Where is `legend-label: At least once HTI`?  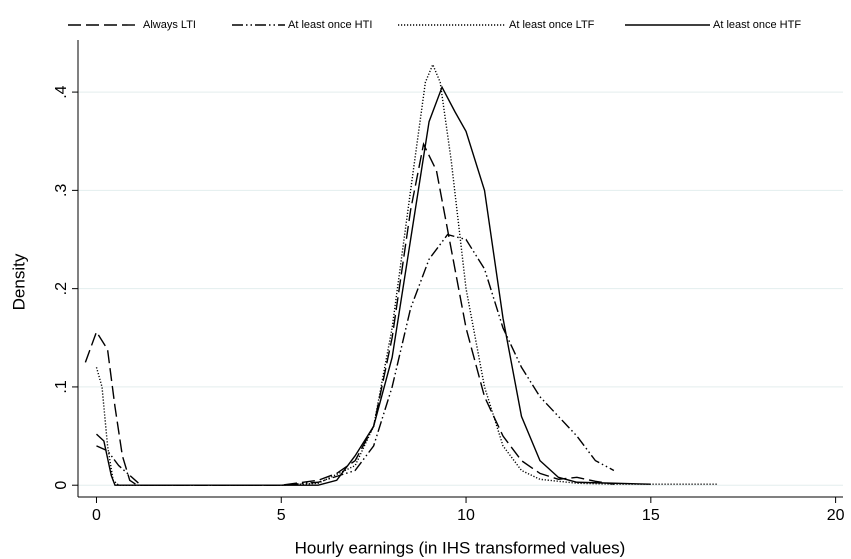 legend-label: At least once HTI is located at coordinates (330, 25).